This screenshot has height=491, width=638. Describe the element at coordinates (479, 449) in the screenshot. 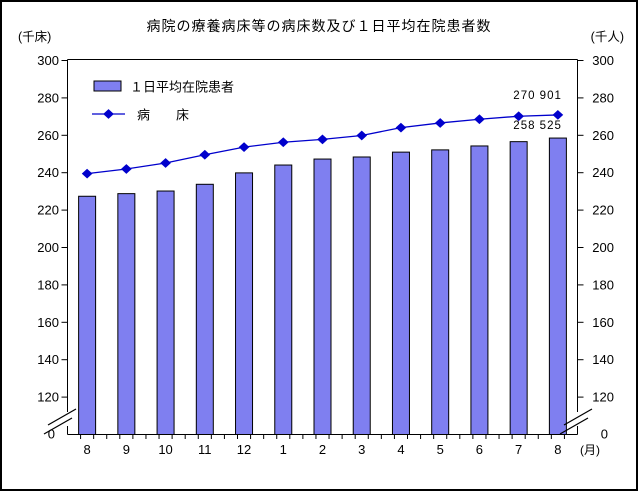

I see `x-tick-label: 6` at that location.